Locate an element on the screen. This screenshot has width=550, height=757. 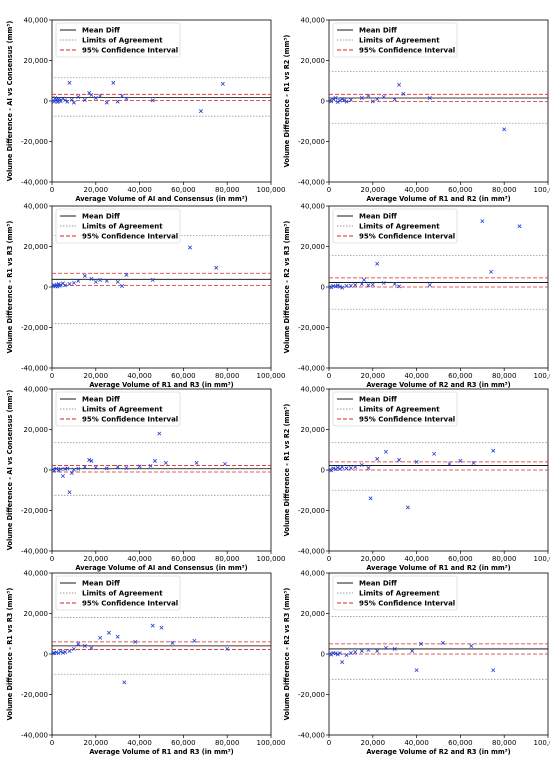
x-tick-label: 80,000 is located at coordinates (227, 190).